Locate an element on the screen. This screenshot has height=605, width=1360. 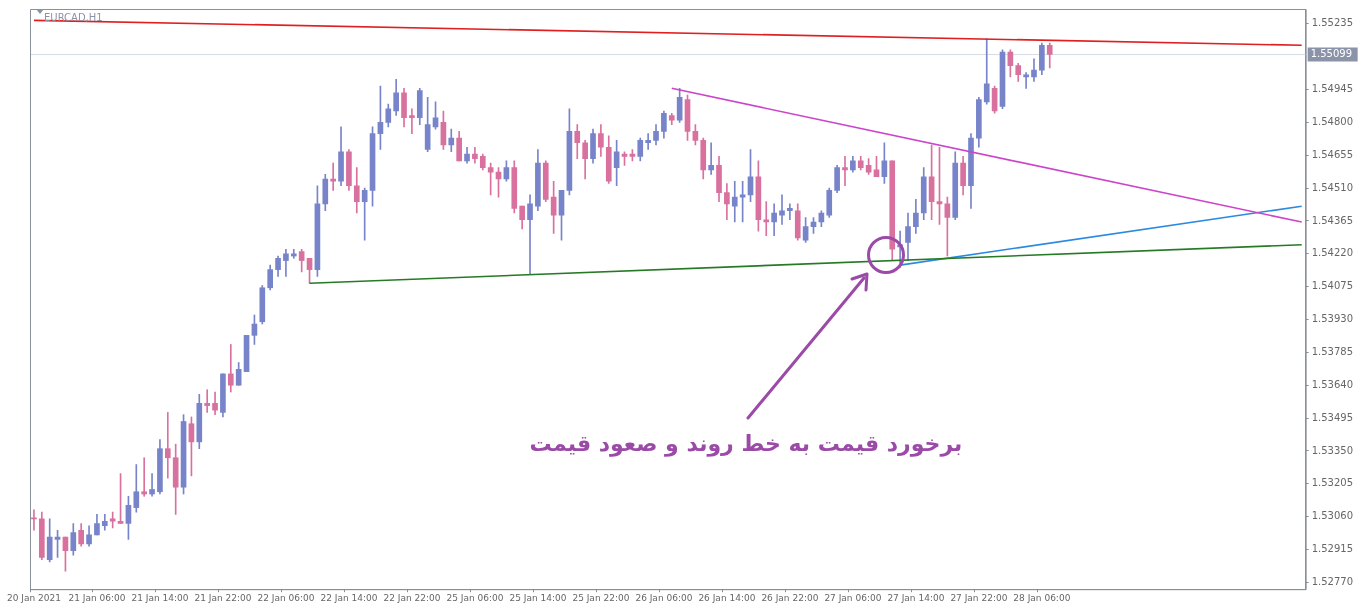
x-tick-label: 27 Jan 06:00 is located at coordinates (853, 597).